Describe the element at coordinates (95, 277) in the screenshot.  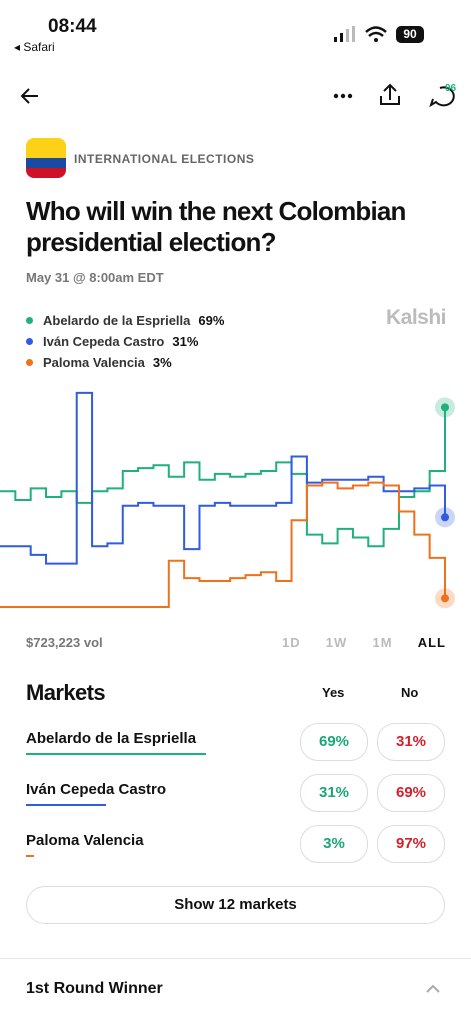
I see `date: May 31 @ 8:00am EDT` at that location.